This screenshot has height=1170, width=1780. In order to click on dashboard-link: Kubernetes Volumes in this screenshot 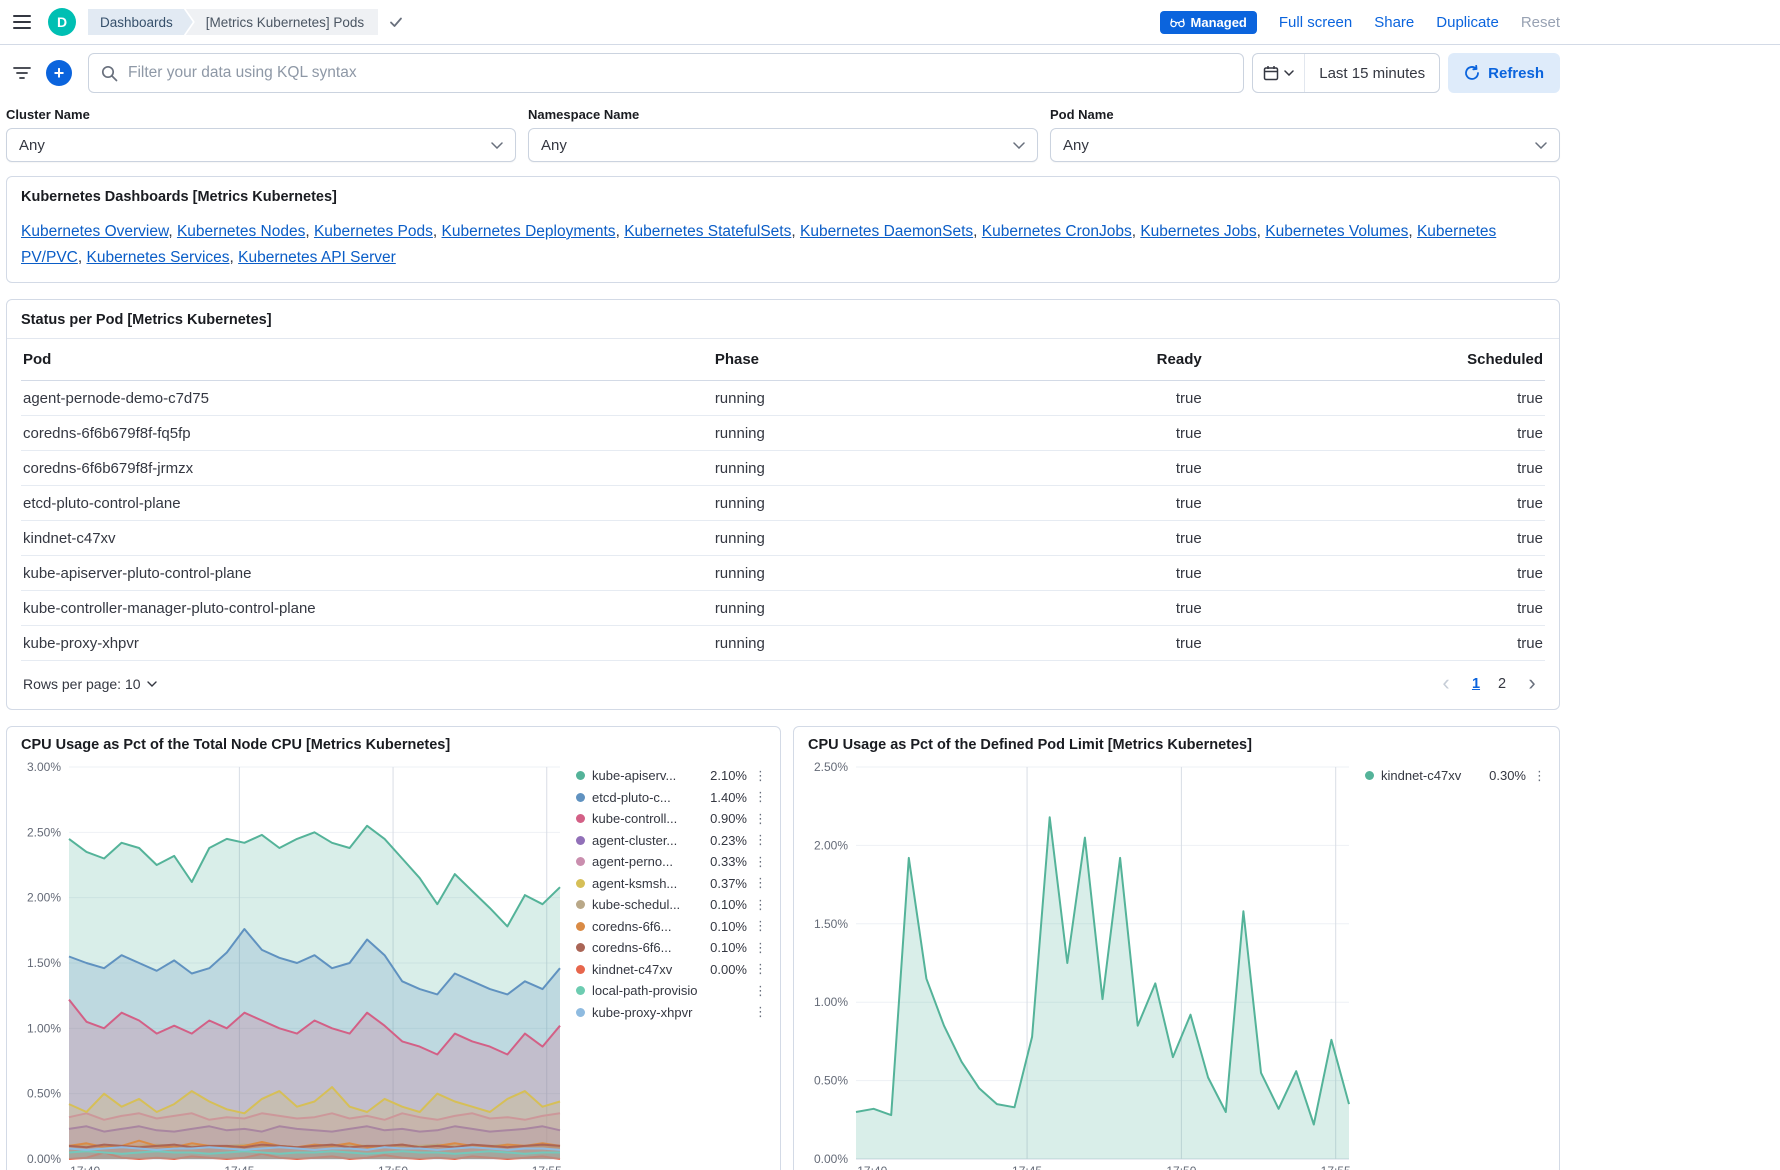, I will do `click(1337, 231)`.